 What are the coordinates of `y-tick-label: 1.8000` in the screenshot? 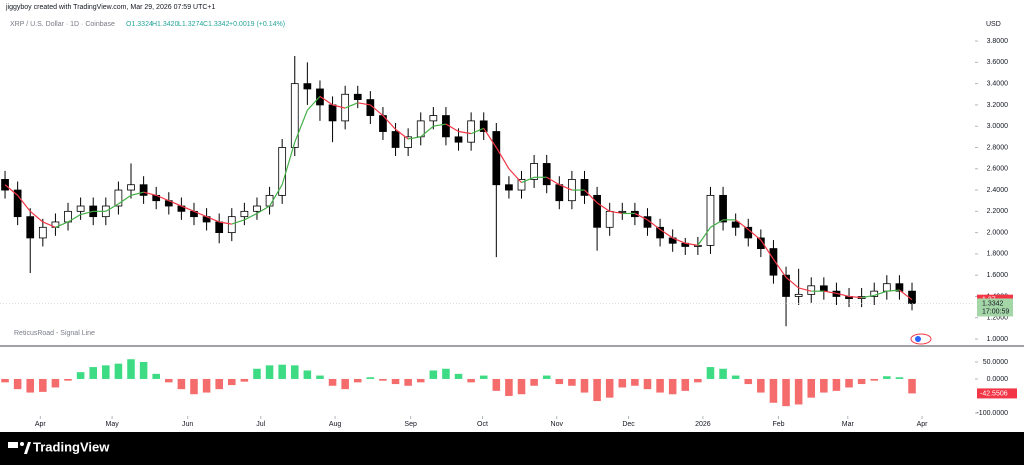 It's located at (998, 254).